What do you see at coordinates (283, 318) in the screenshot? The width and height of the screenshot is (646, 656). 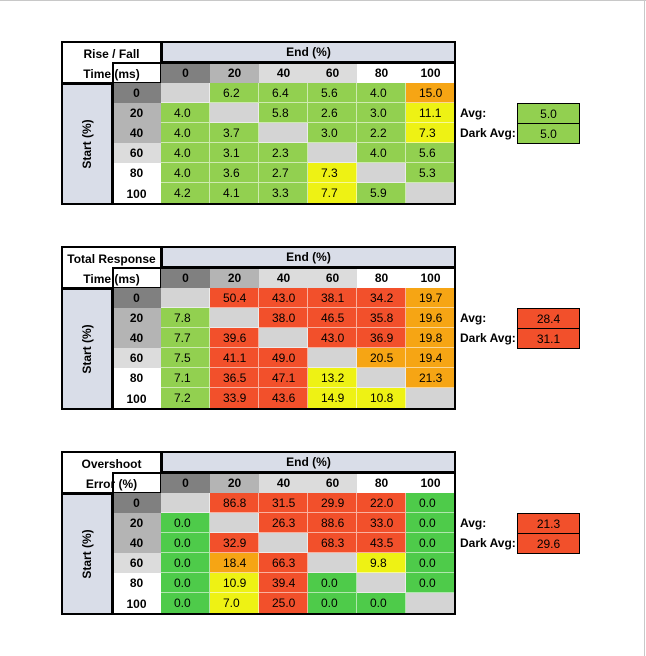 I see `data-cell: 38.0` at bounding box center [283, 318].